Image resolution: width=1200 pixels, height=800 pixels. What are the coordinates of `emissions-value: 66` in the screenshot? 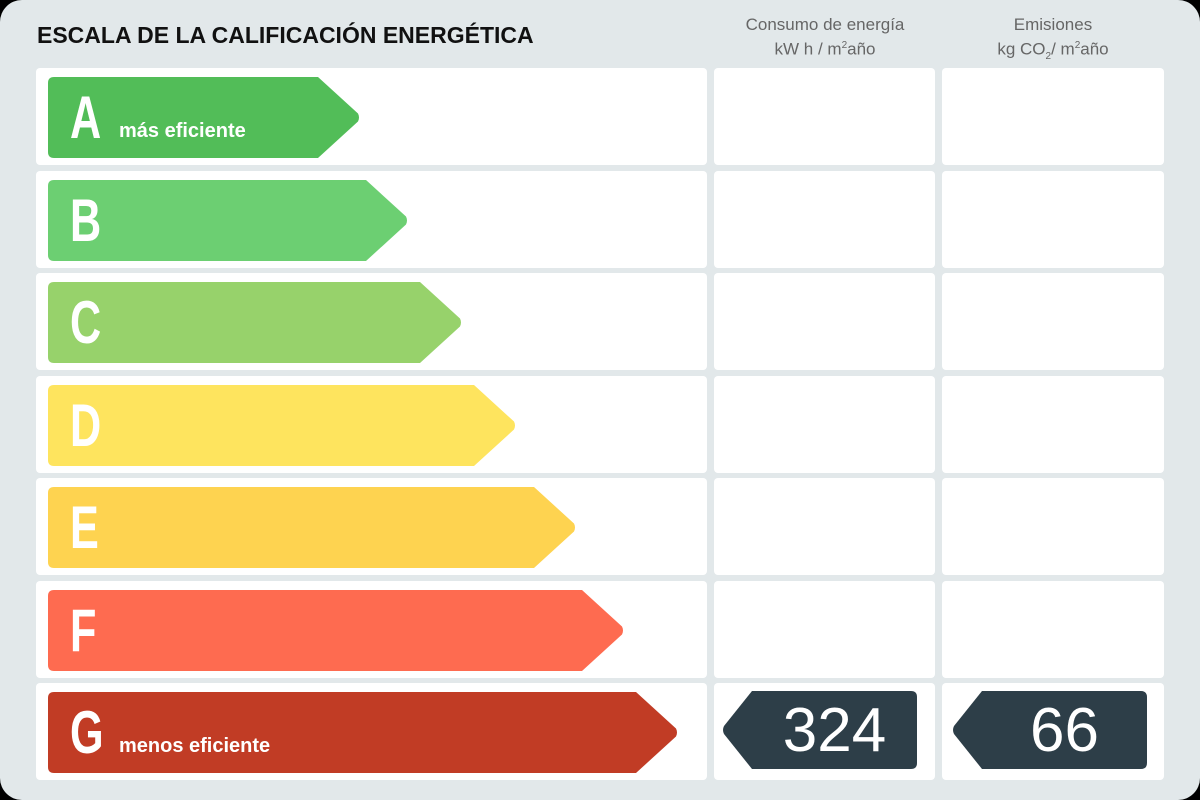 It's located at (1064, 730).